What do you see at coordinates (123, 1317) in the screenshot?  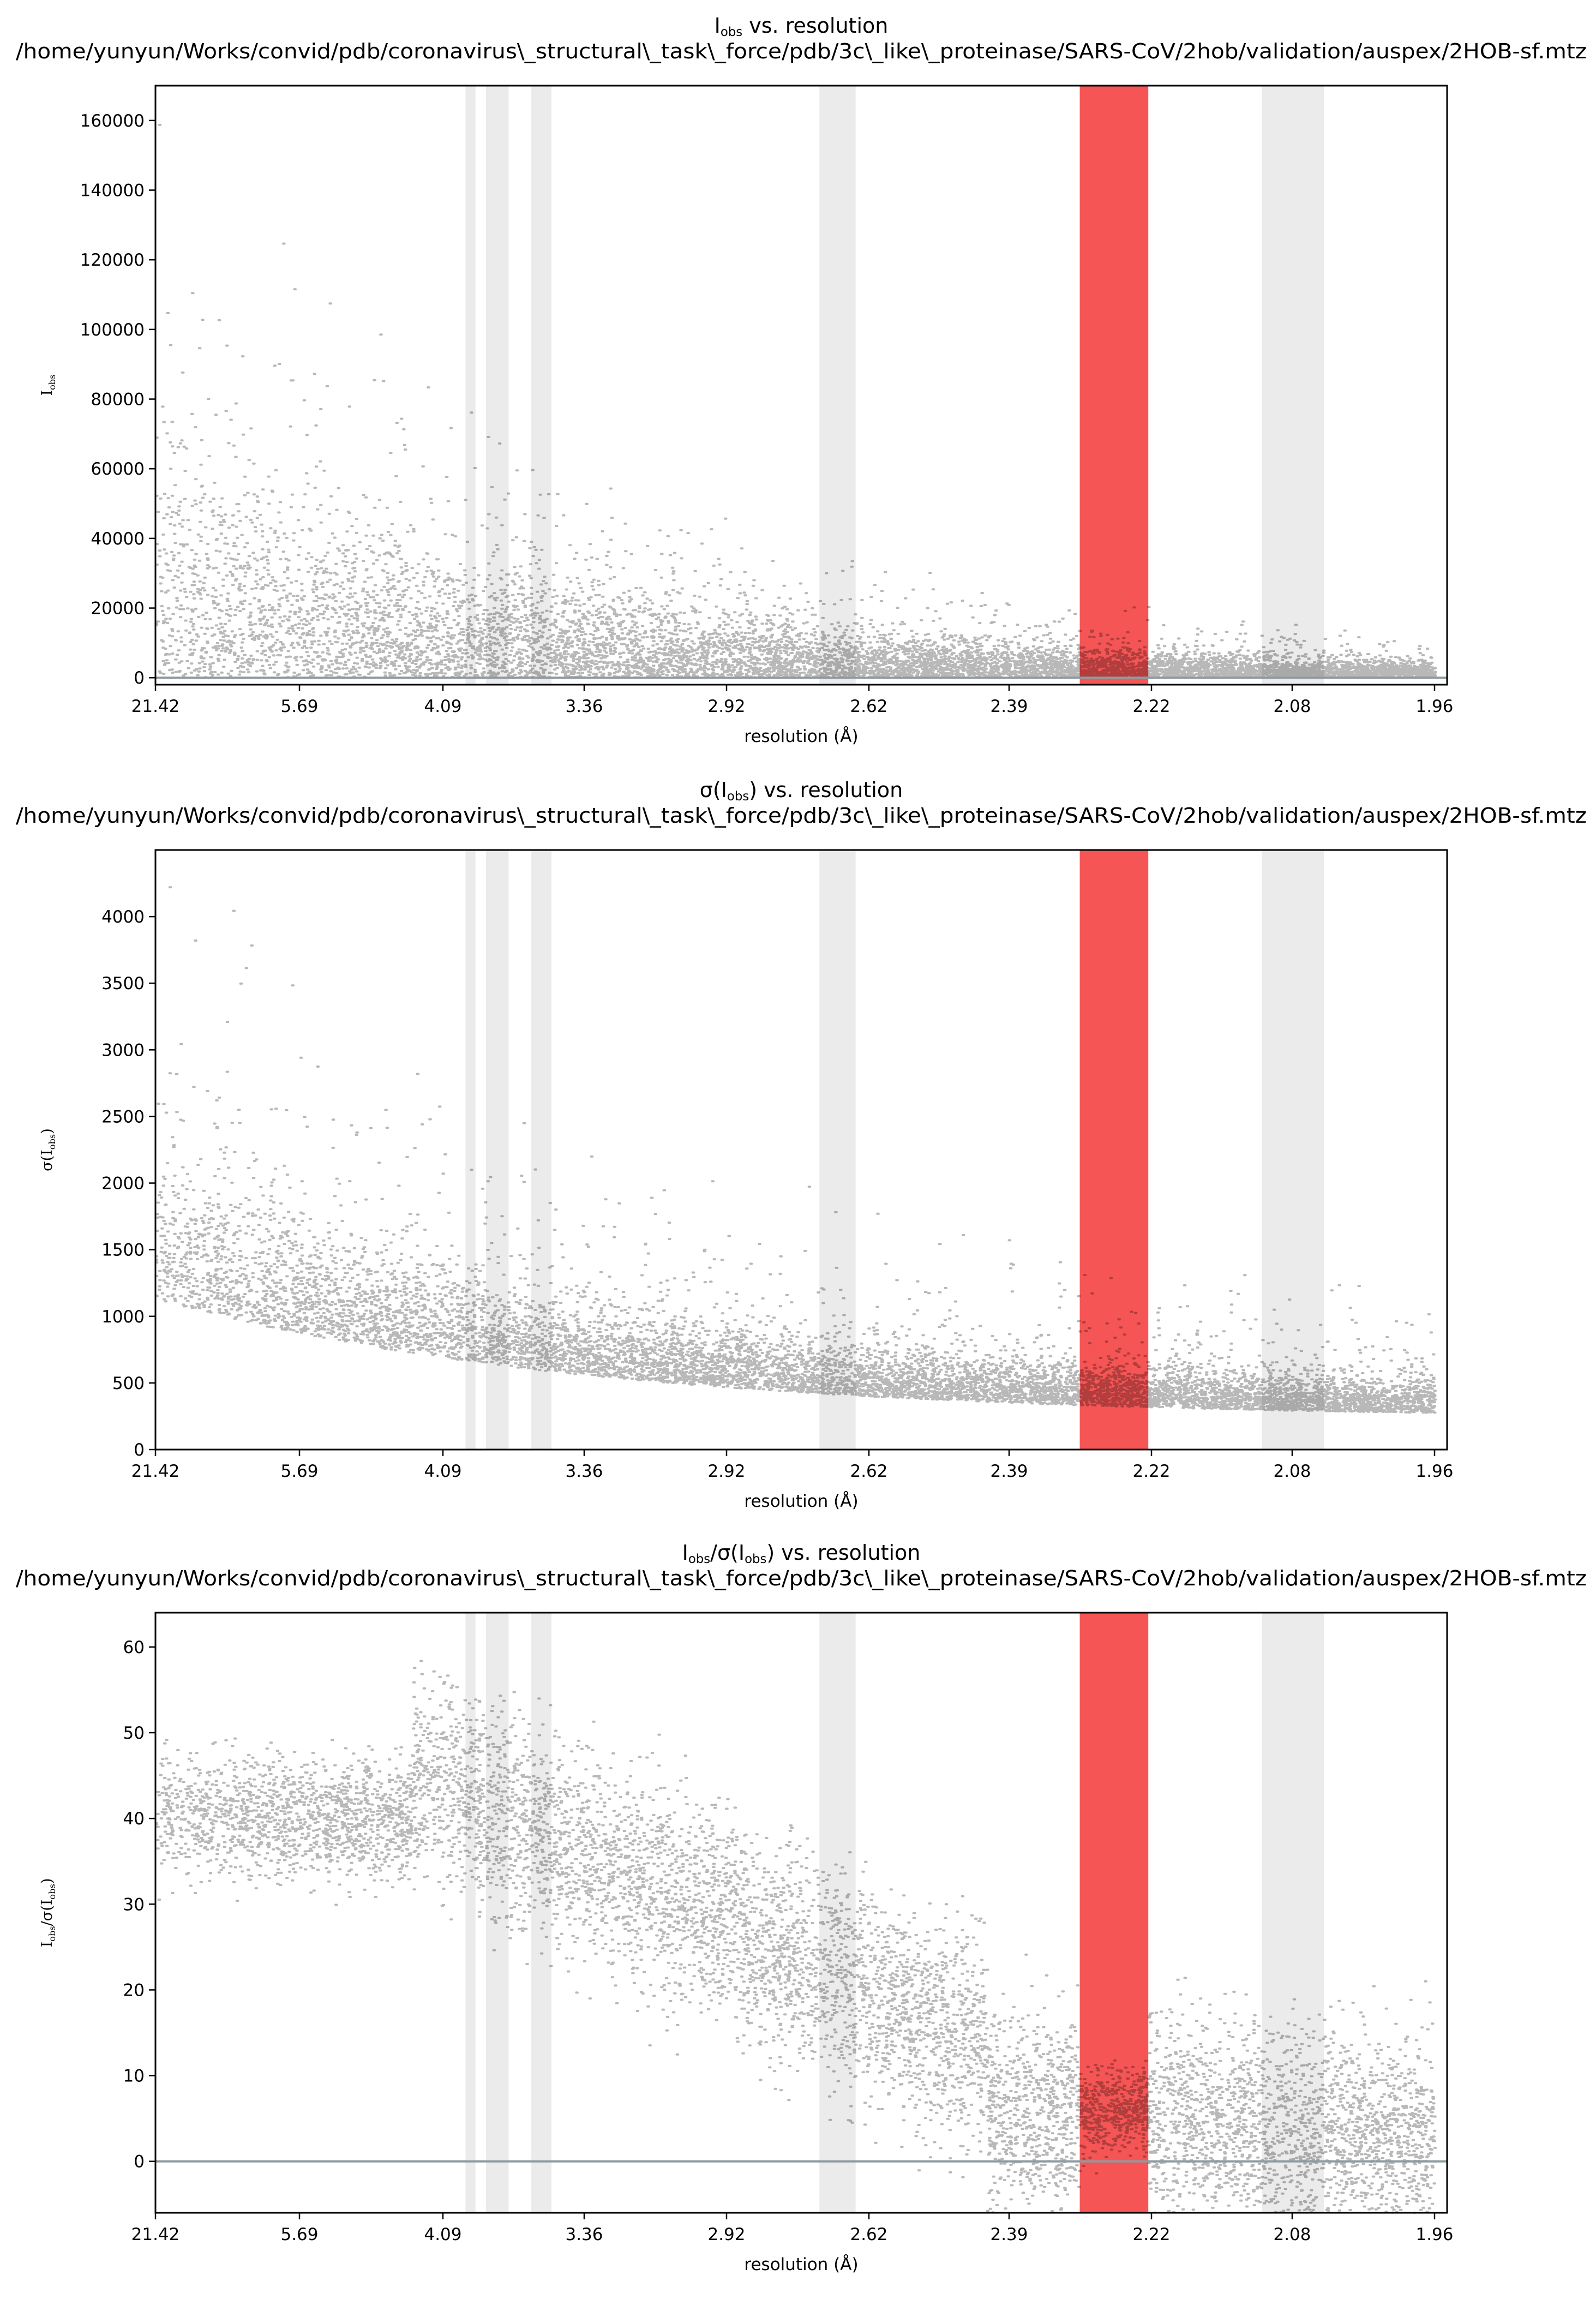 I see `y-tick-label: 1000` at bounding box center [123, 1317].